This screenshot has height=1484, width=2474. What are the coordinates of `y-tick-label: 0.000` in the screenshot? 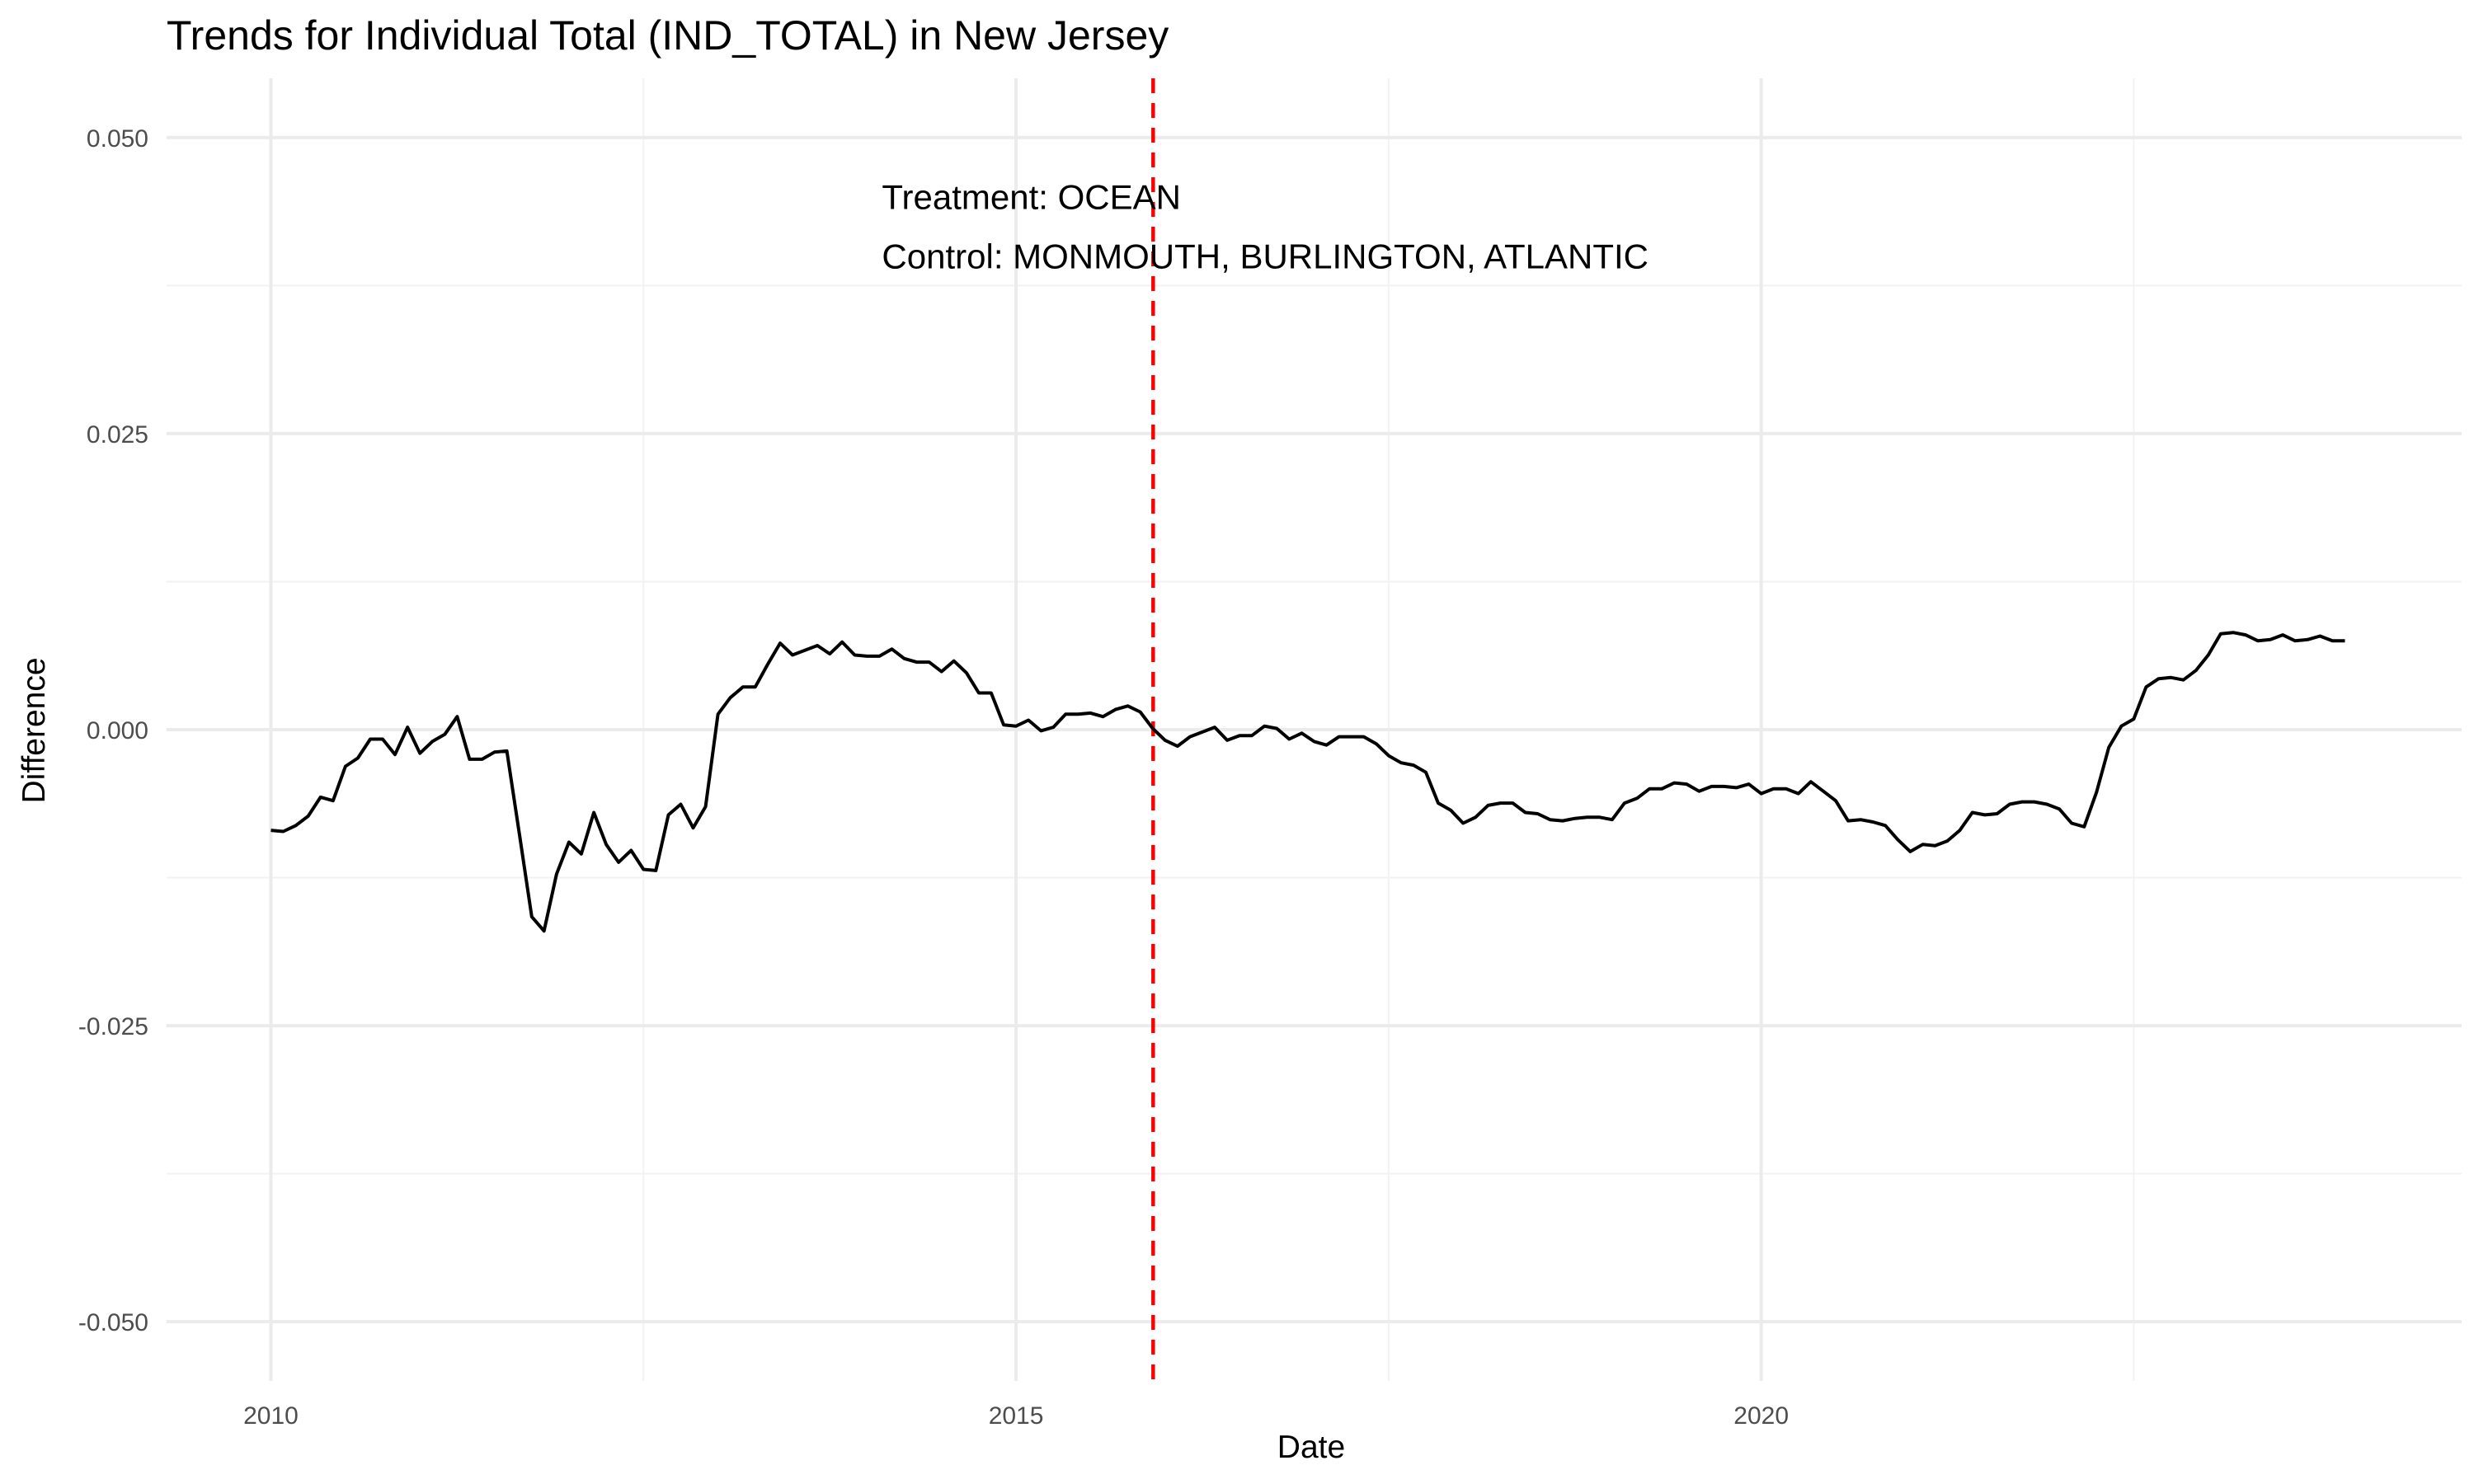 It's located at (117, 730).